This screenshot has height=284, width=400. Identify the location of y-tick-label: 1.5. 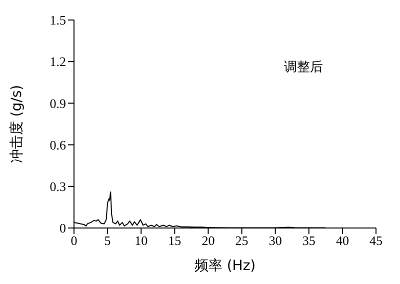
(58, 20).